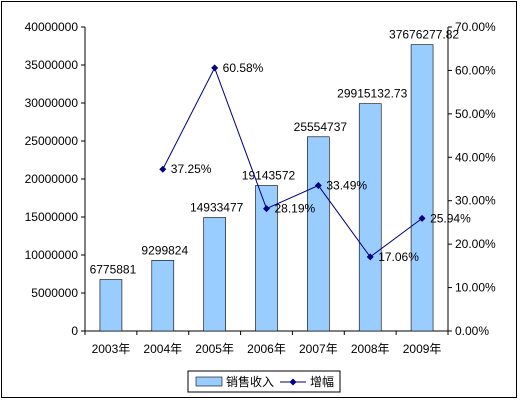 This screenshot has height=403, width=520. I want to click on bar-data-label: 9299824, so click(164, 250).